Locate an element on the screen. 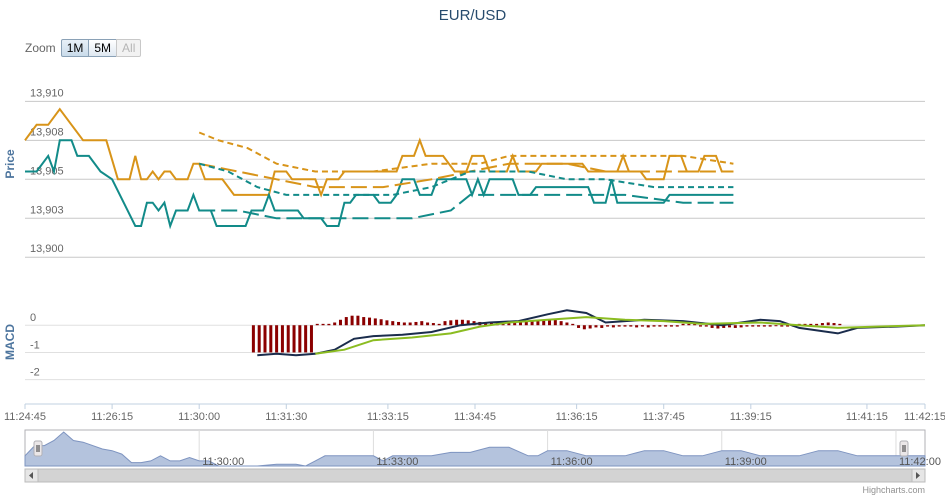  ask-solid-line is located at coordinates (379, 152).